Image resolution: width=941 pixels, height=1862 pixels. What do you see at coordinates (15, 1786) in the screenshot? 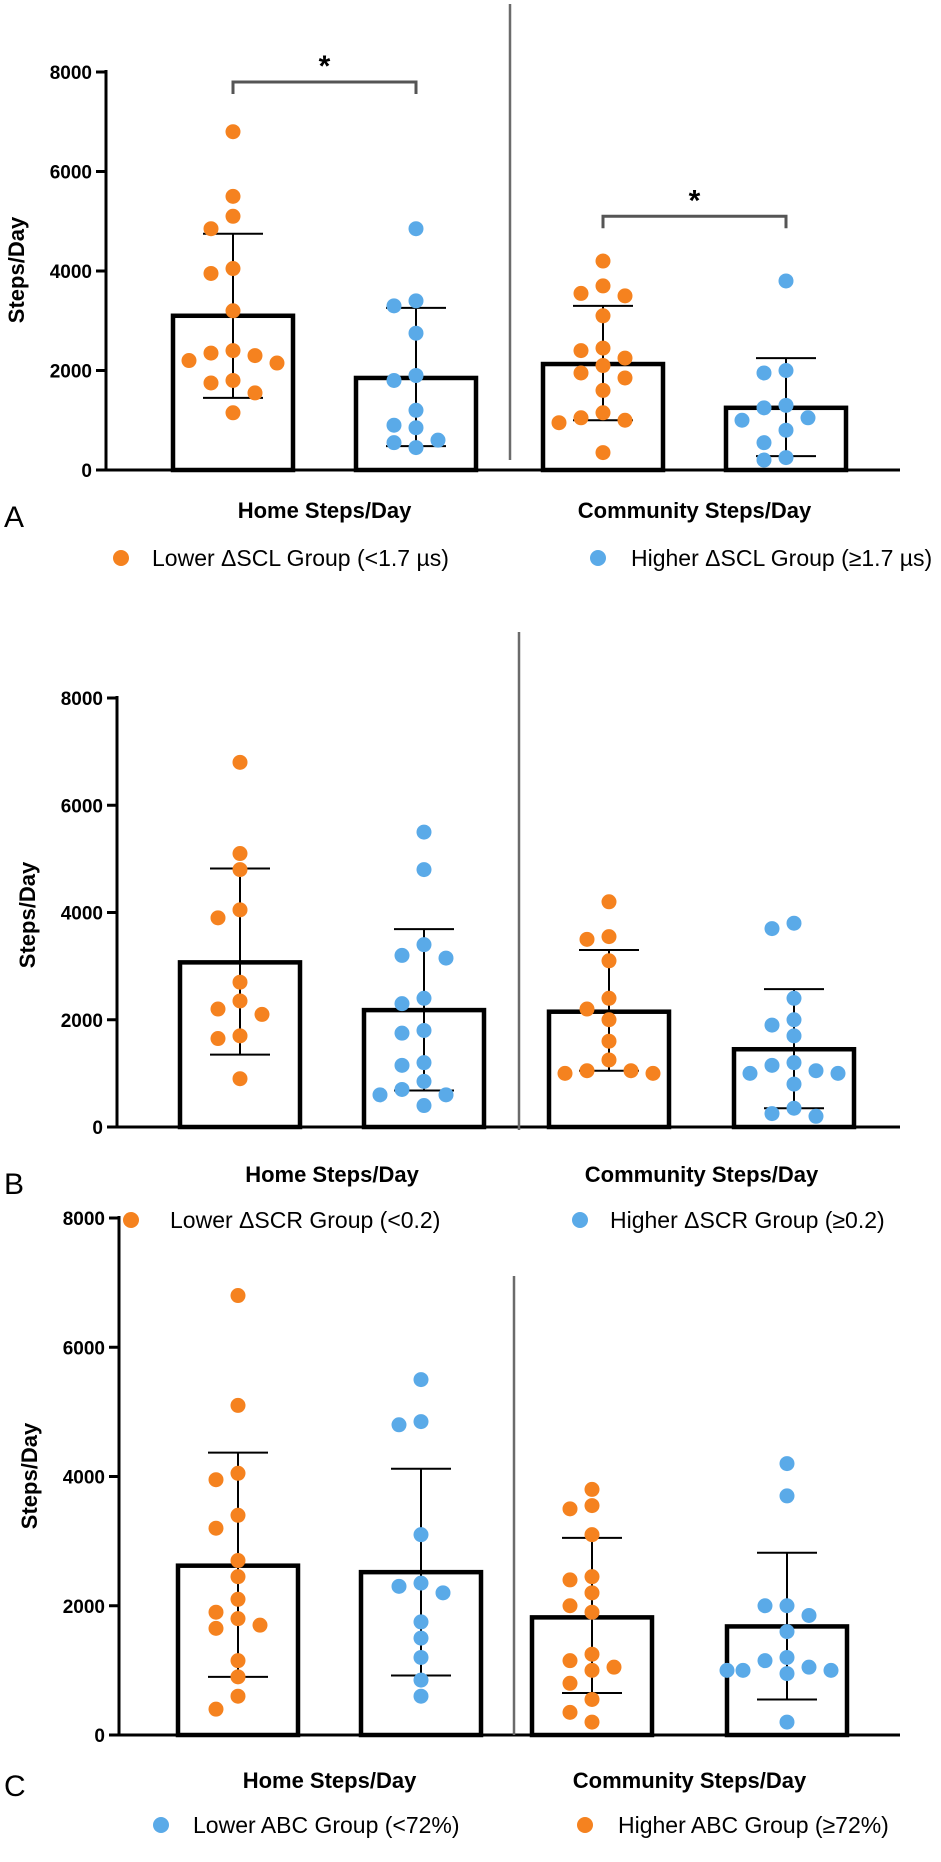
I see `panel-label: C` at bounding box center [15, 1786].